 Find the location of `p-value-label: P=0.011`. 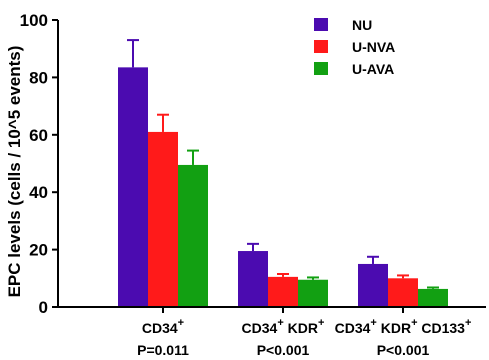

p-value-label: P=0.011 is located at coordinates (163, 350).